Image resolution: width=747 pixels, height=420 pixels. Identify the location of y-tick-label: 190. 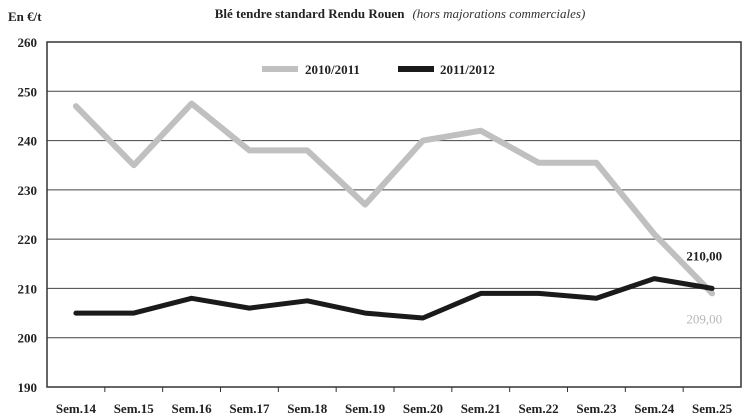
(28, 387).